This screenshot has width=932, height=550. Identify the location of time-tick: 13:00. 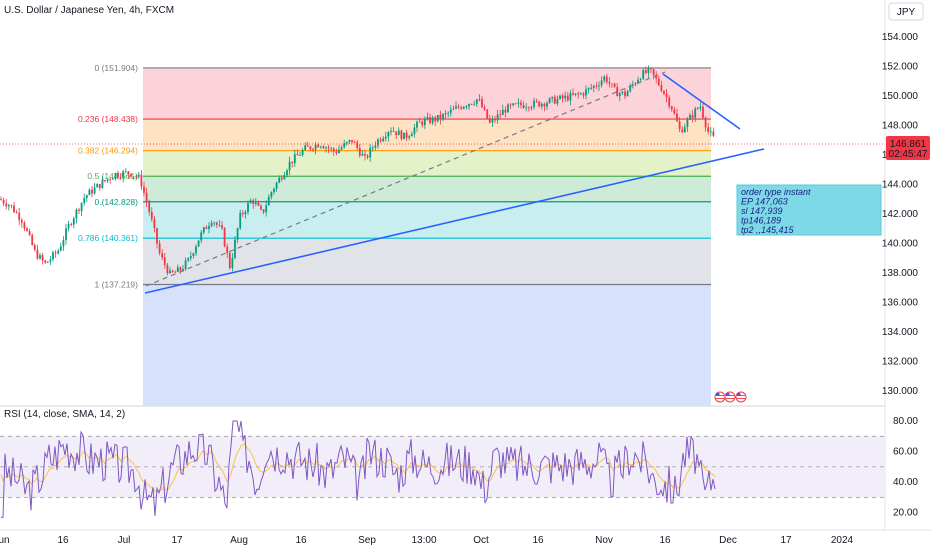
(423, 540).